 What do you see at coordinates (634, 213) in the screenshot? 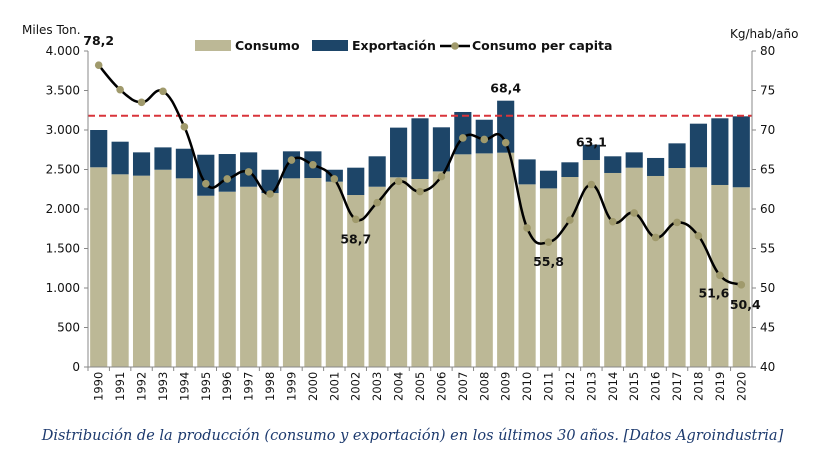
I see `point-per-capita-2015` at bounding box center [634, 213].